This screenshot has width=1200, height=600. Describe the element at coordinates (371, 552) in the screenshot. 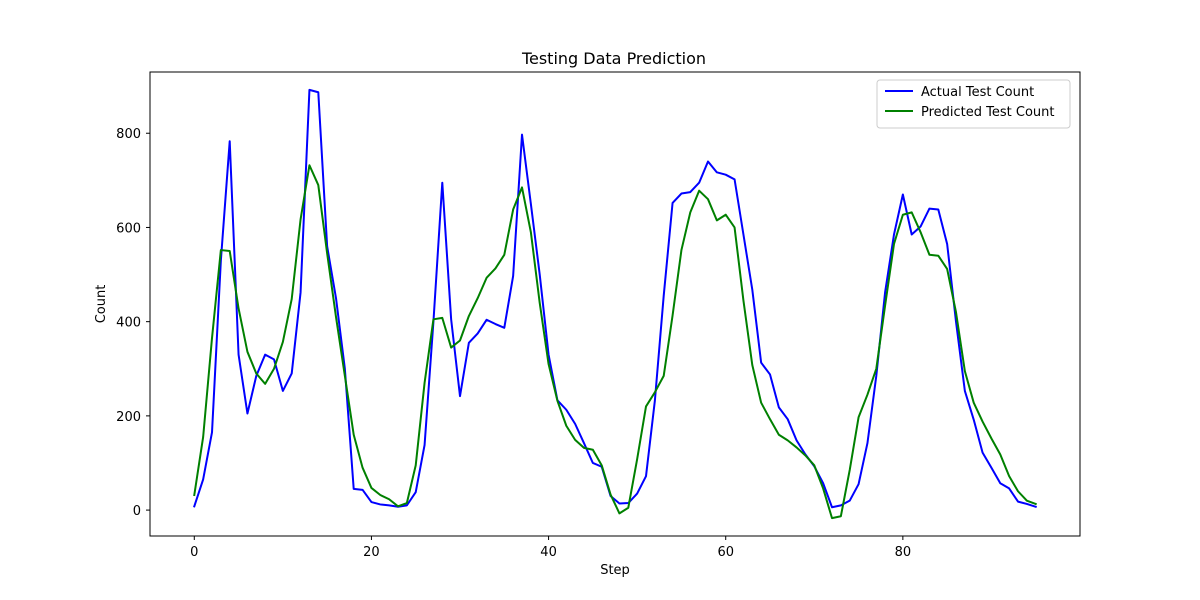

I see `x-tick-label: 20` at that location.